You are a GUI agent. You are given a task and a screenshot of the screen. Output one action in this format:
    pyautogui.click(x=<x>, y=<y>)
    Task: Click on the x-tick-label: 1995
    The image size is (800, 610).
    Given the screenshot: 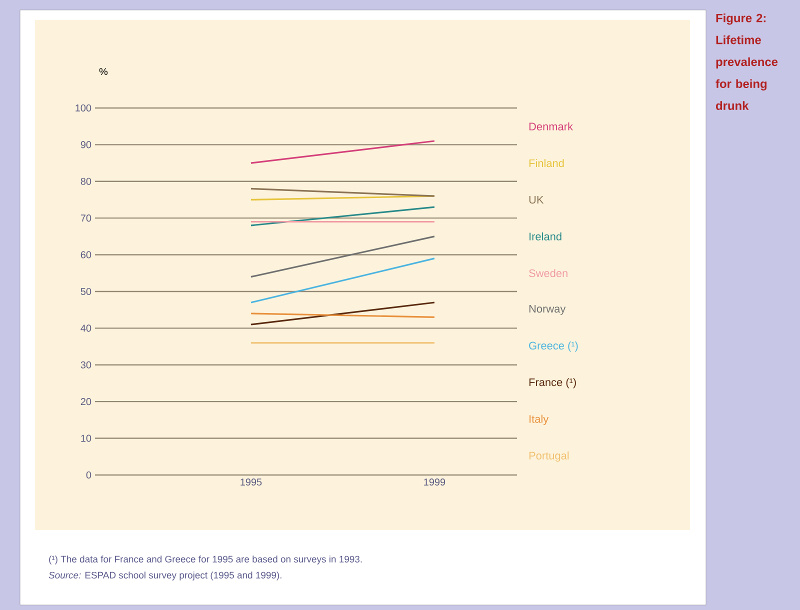 What is the action you would take?
    pyautogui.click(x=251, y=482)
    